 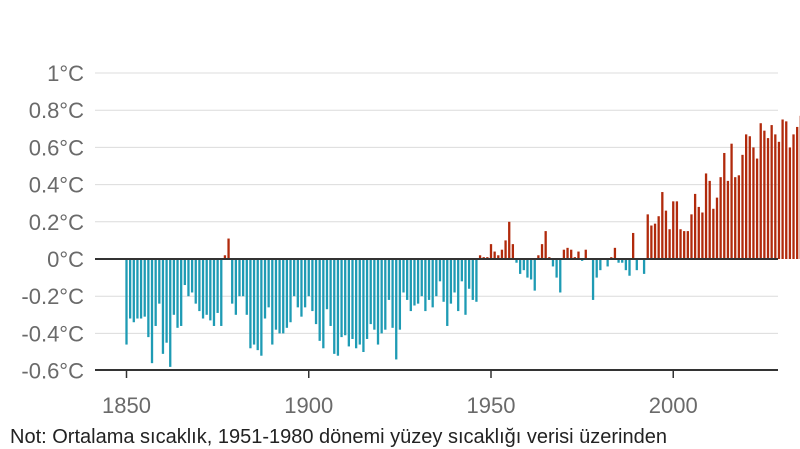 What do you see at coordinates (691, 236) in the screenshot?
I see `bar-2005` at bounding box center [691, 236].